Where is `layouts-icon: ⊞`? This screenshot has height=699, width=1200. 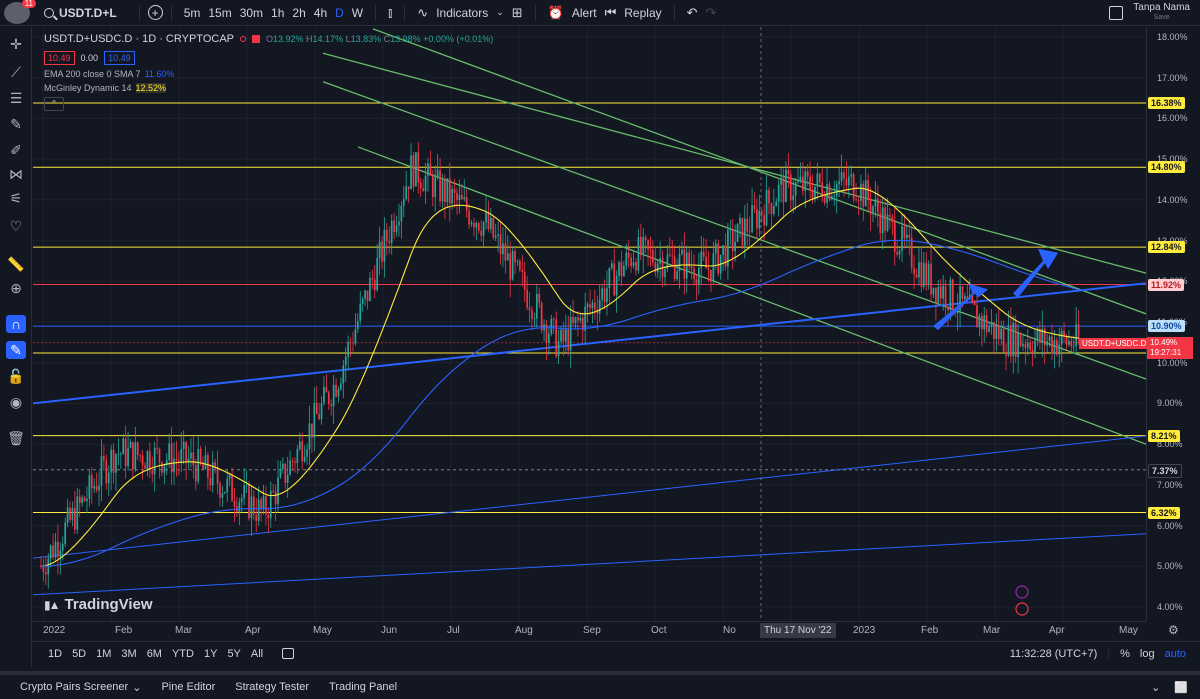 layouts-icon: ⊞ is located at coordinates (517, 12).